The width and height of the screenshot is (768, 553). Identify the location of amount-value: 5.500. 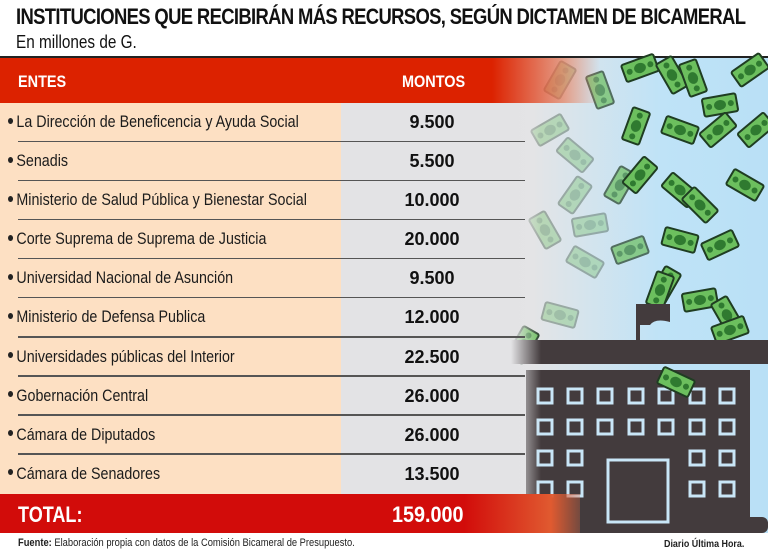
(432, 161).